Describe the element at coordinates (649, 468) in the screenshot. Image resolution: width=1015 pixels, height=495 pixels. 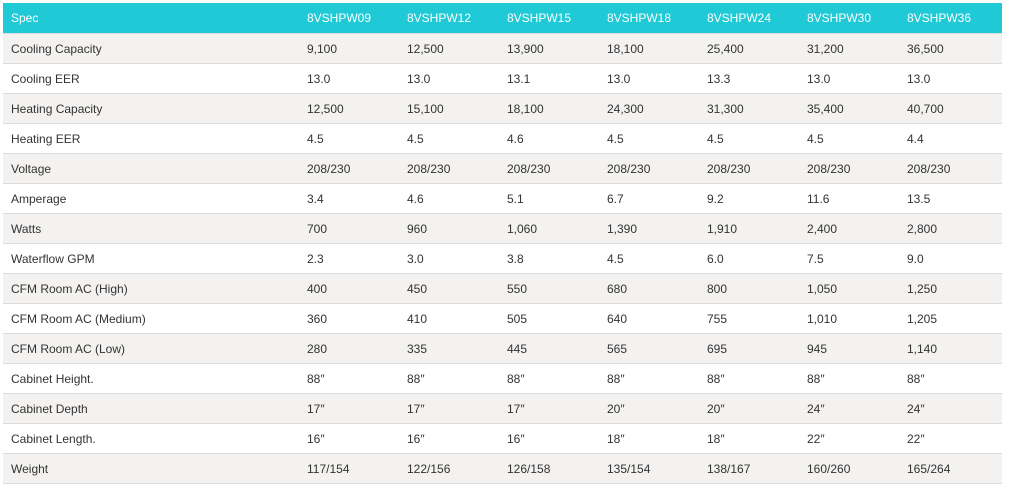
I see `spec-value-cell: 135/154` at that location.